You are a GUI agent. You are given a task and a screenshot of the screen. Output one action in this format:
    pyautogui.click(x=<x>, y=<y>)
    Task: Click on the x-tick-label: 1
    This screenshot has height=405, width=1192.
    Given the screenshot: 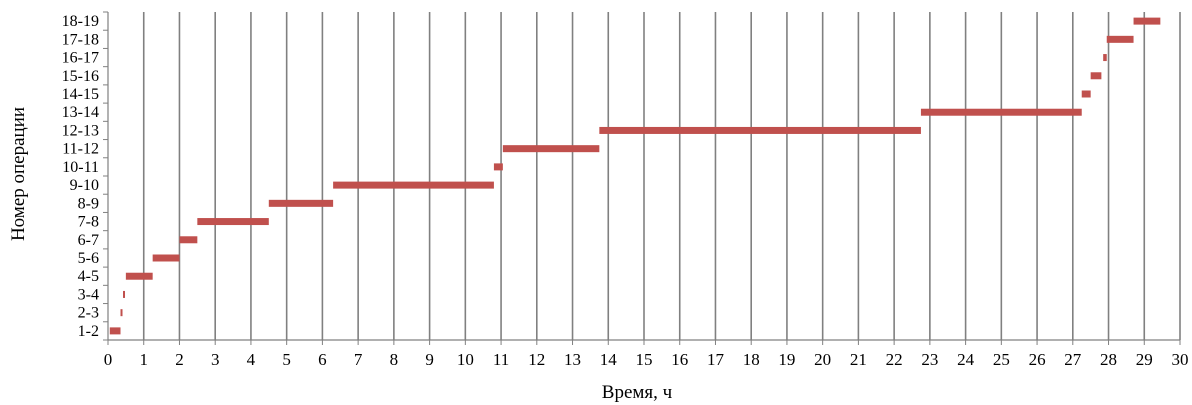 What is the action you would take?
    pyautogui.click(x=143, y=359)
    